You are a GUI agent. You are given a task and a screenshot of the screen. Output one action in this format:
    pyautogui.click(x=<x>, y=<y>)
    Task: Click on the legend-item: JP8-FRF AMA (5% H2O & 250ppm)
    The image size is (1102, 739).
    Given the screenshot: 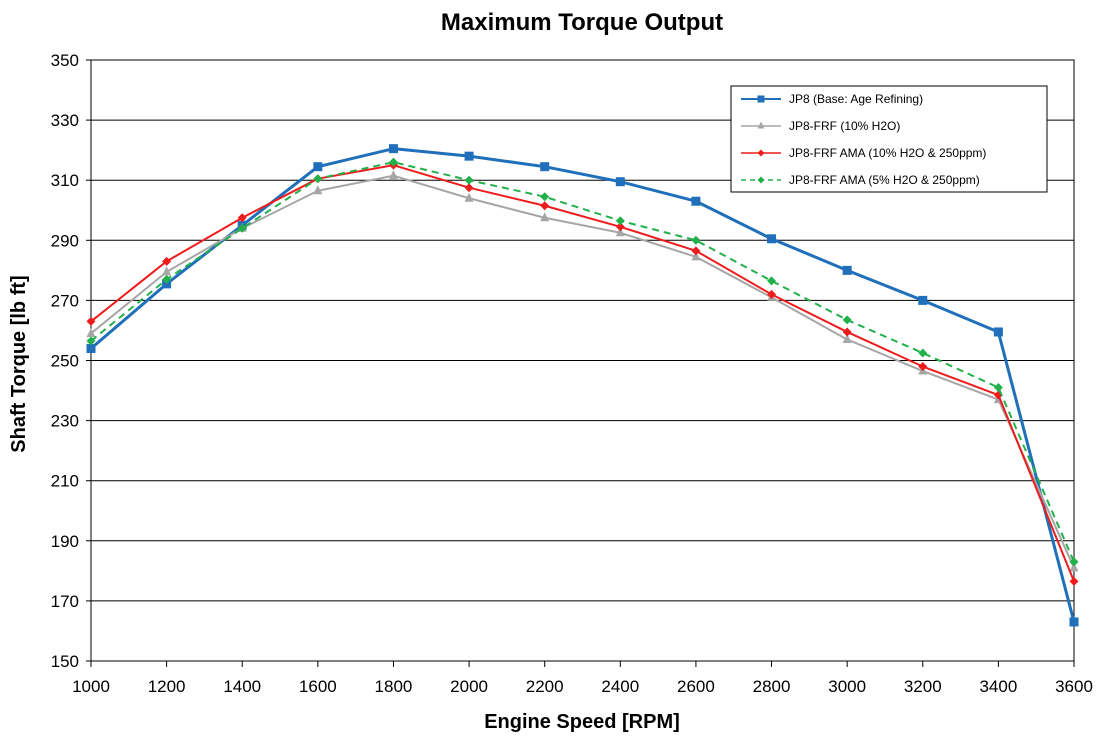 What is the action you would take?
    pyautogui.click(x=860, y=180)
    